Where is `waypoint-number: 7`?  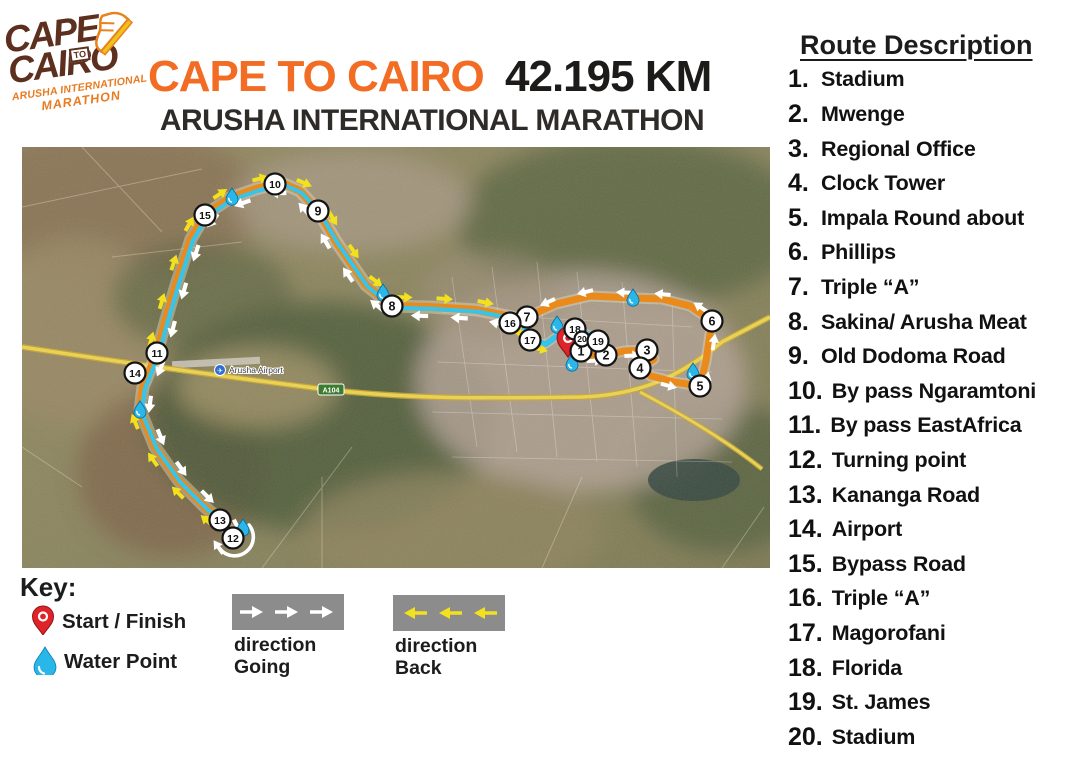 waypoint-number: 7 is located at coordinates (527, 318).